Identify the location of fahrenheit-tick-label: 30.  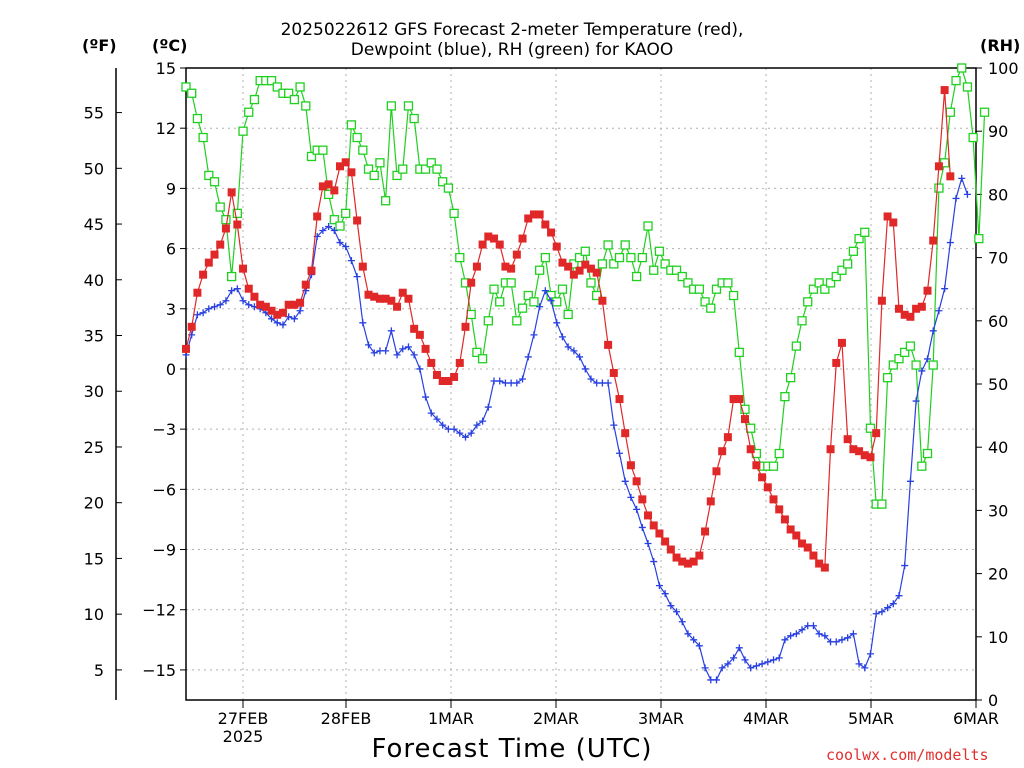
(94, 391).